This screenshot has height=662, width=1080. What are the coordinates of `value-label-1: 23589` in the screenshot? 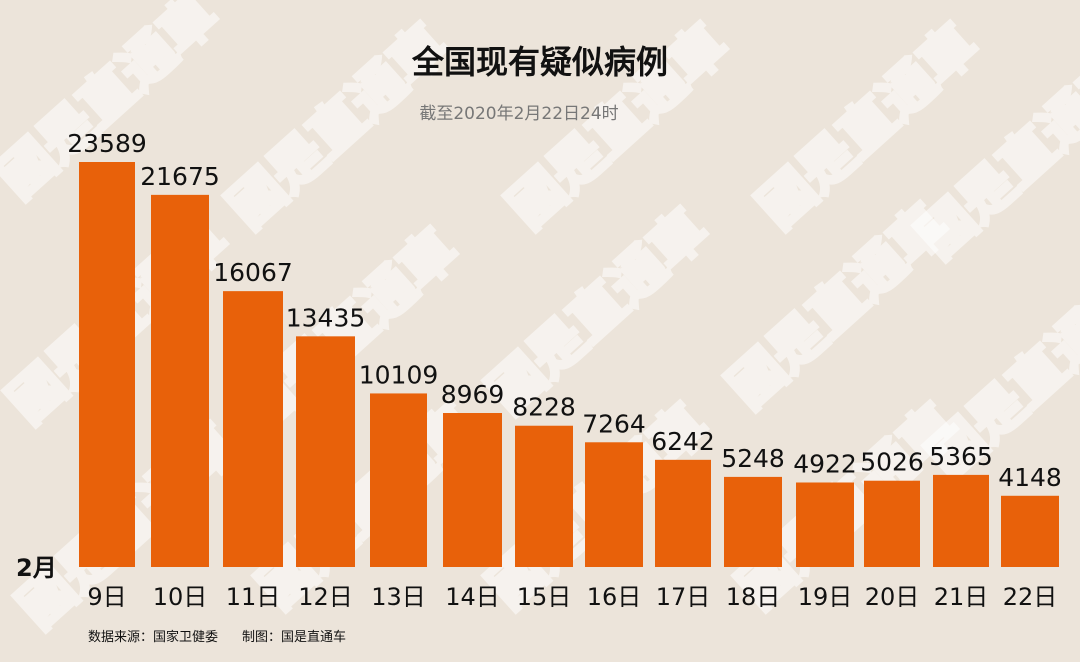 It's located at (107, 143).